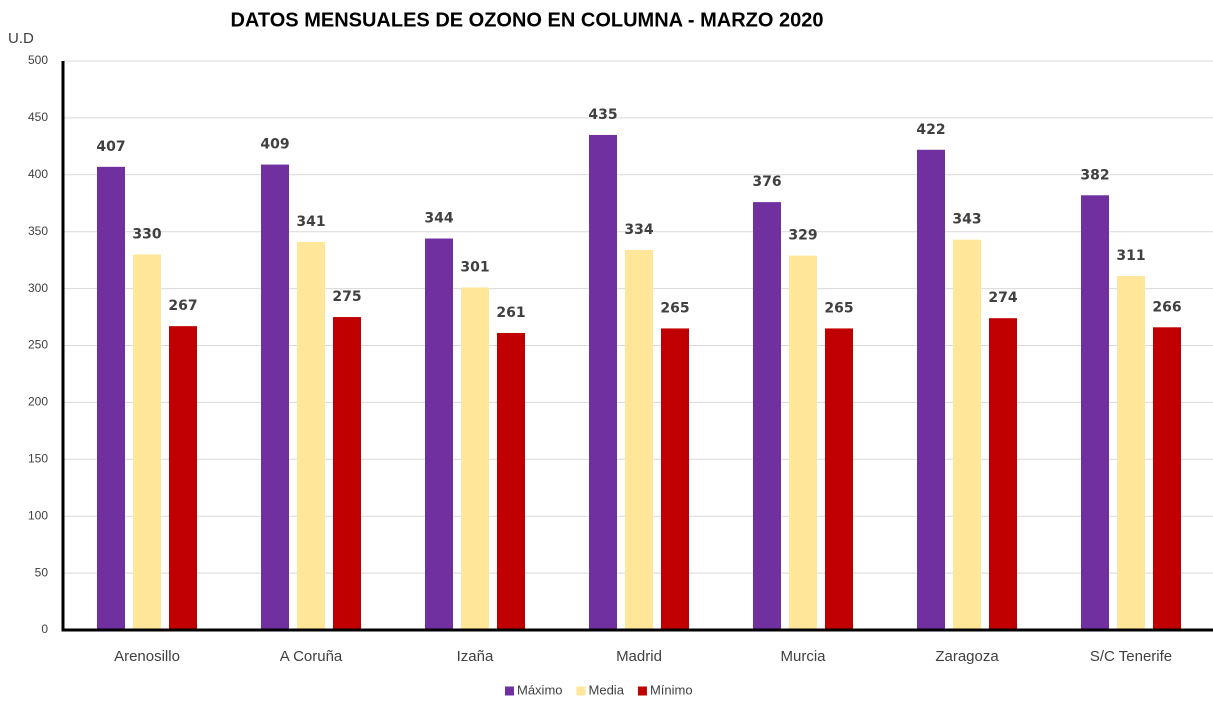 The width and height of the screenshot is (1213, 702). What do you see at coordinates (310, 222) in the screenshot?
I see `value-label: 341` at bounding box center [310, 222].